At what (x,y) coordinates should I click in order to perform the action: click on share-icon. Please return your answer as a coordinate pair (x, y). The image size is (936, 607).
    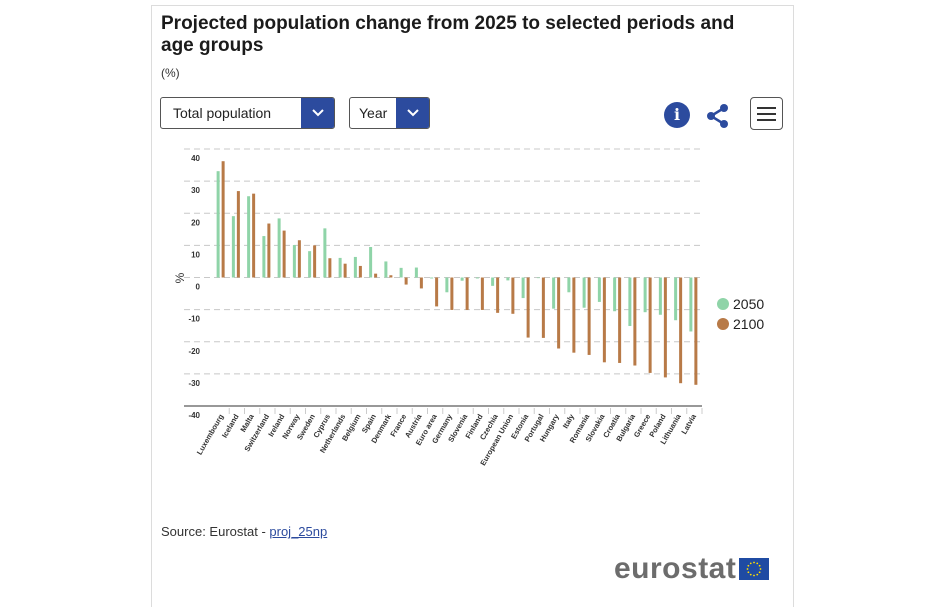
    Looking at the image, I should click on (718, 116).